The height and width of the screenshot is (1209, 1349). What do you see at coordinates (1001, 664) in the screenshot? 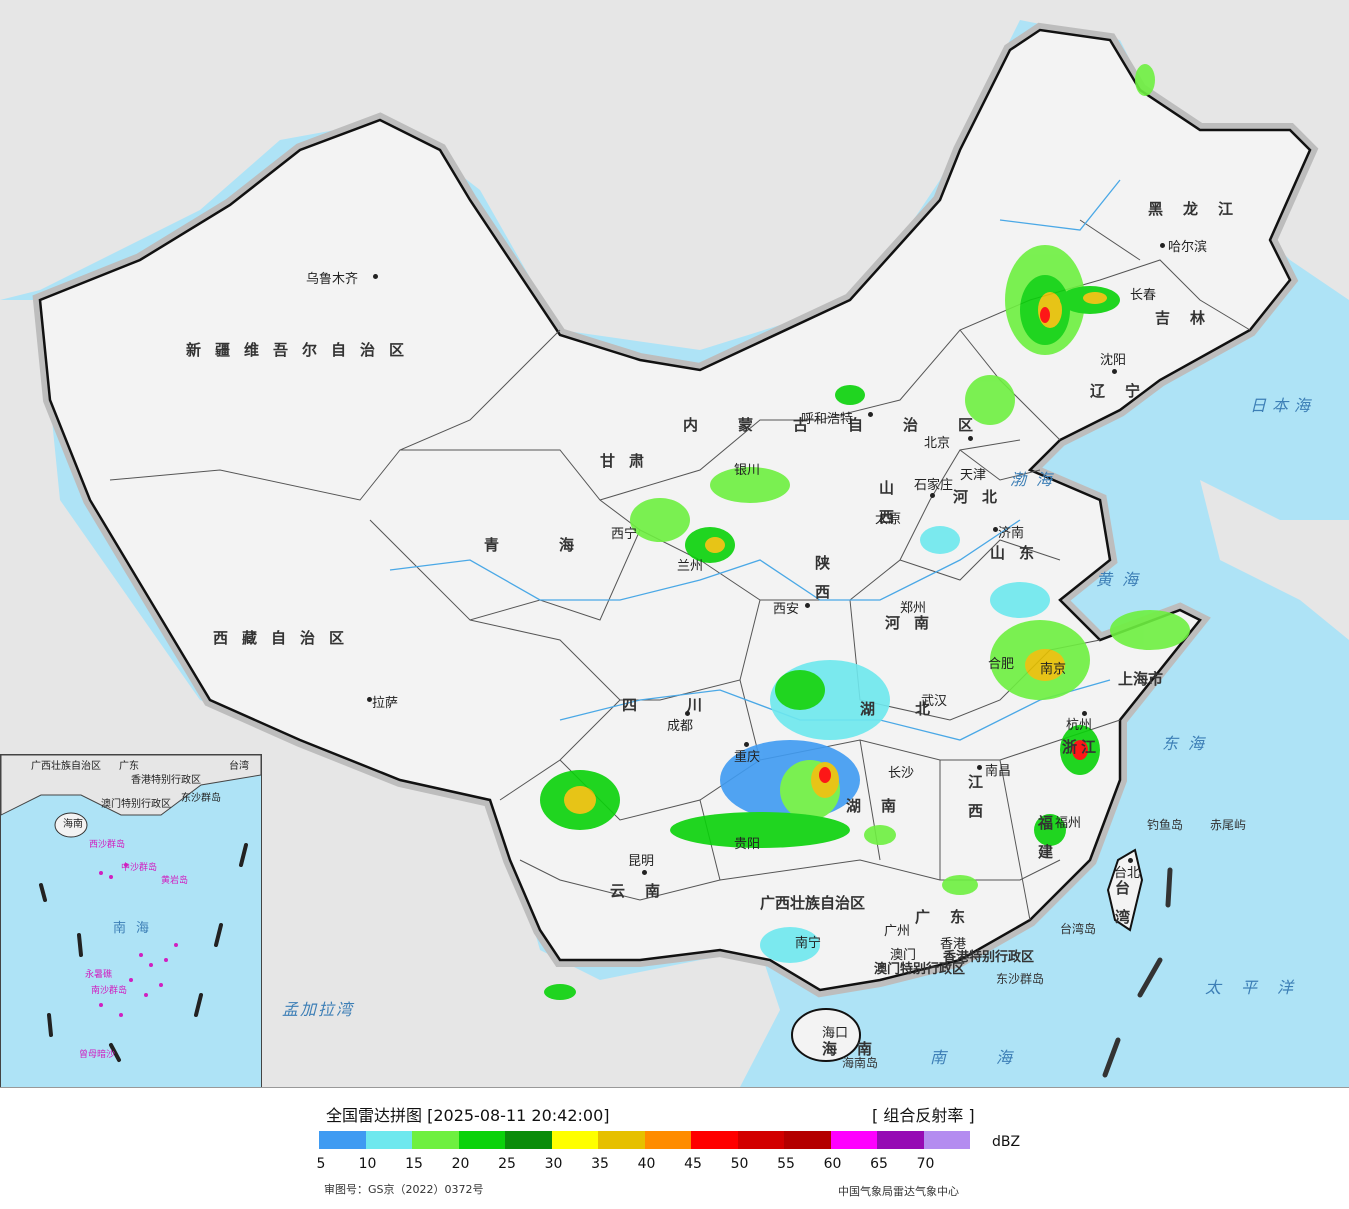
I see `city-label: 合肥` at bounding box center [1001, 664].